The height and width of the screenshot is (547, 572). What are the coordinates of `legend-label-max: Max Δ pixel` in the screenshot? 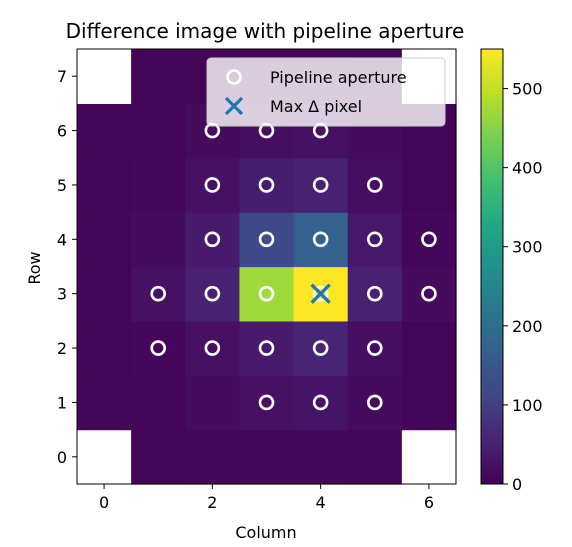 It's located at (316, 106).